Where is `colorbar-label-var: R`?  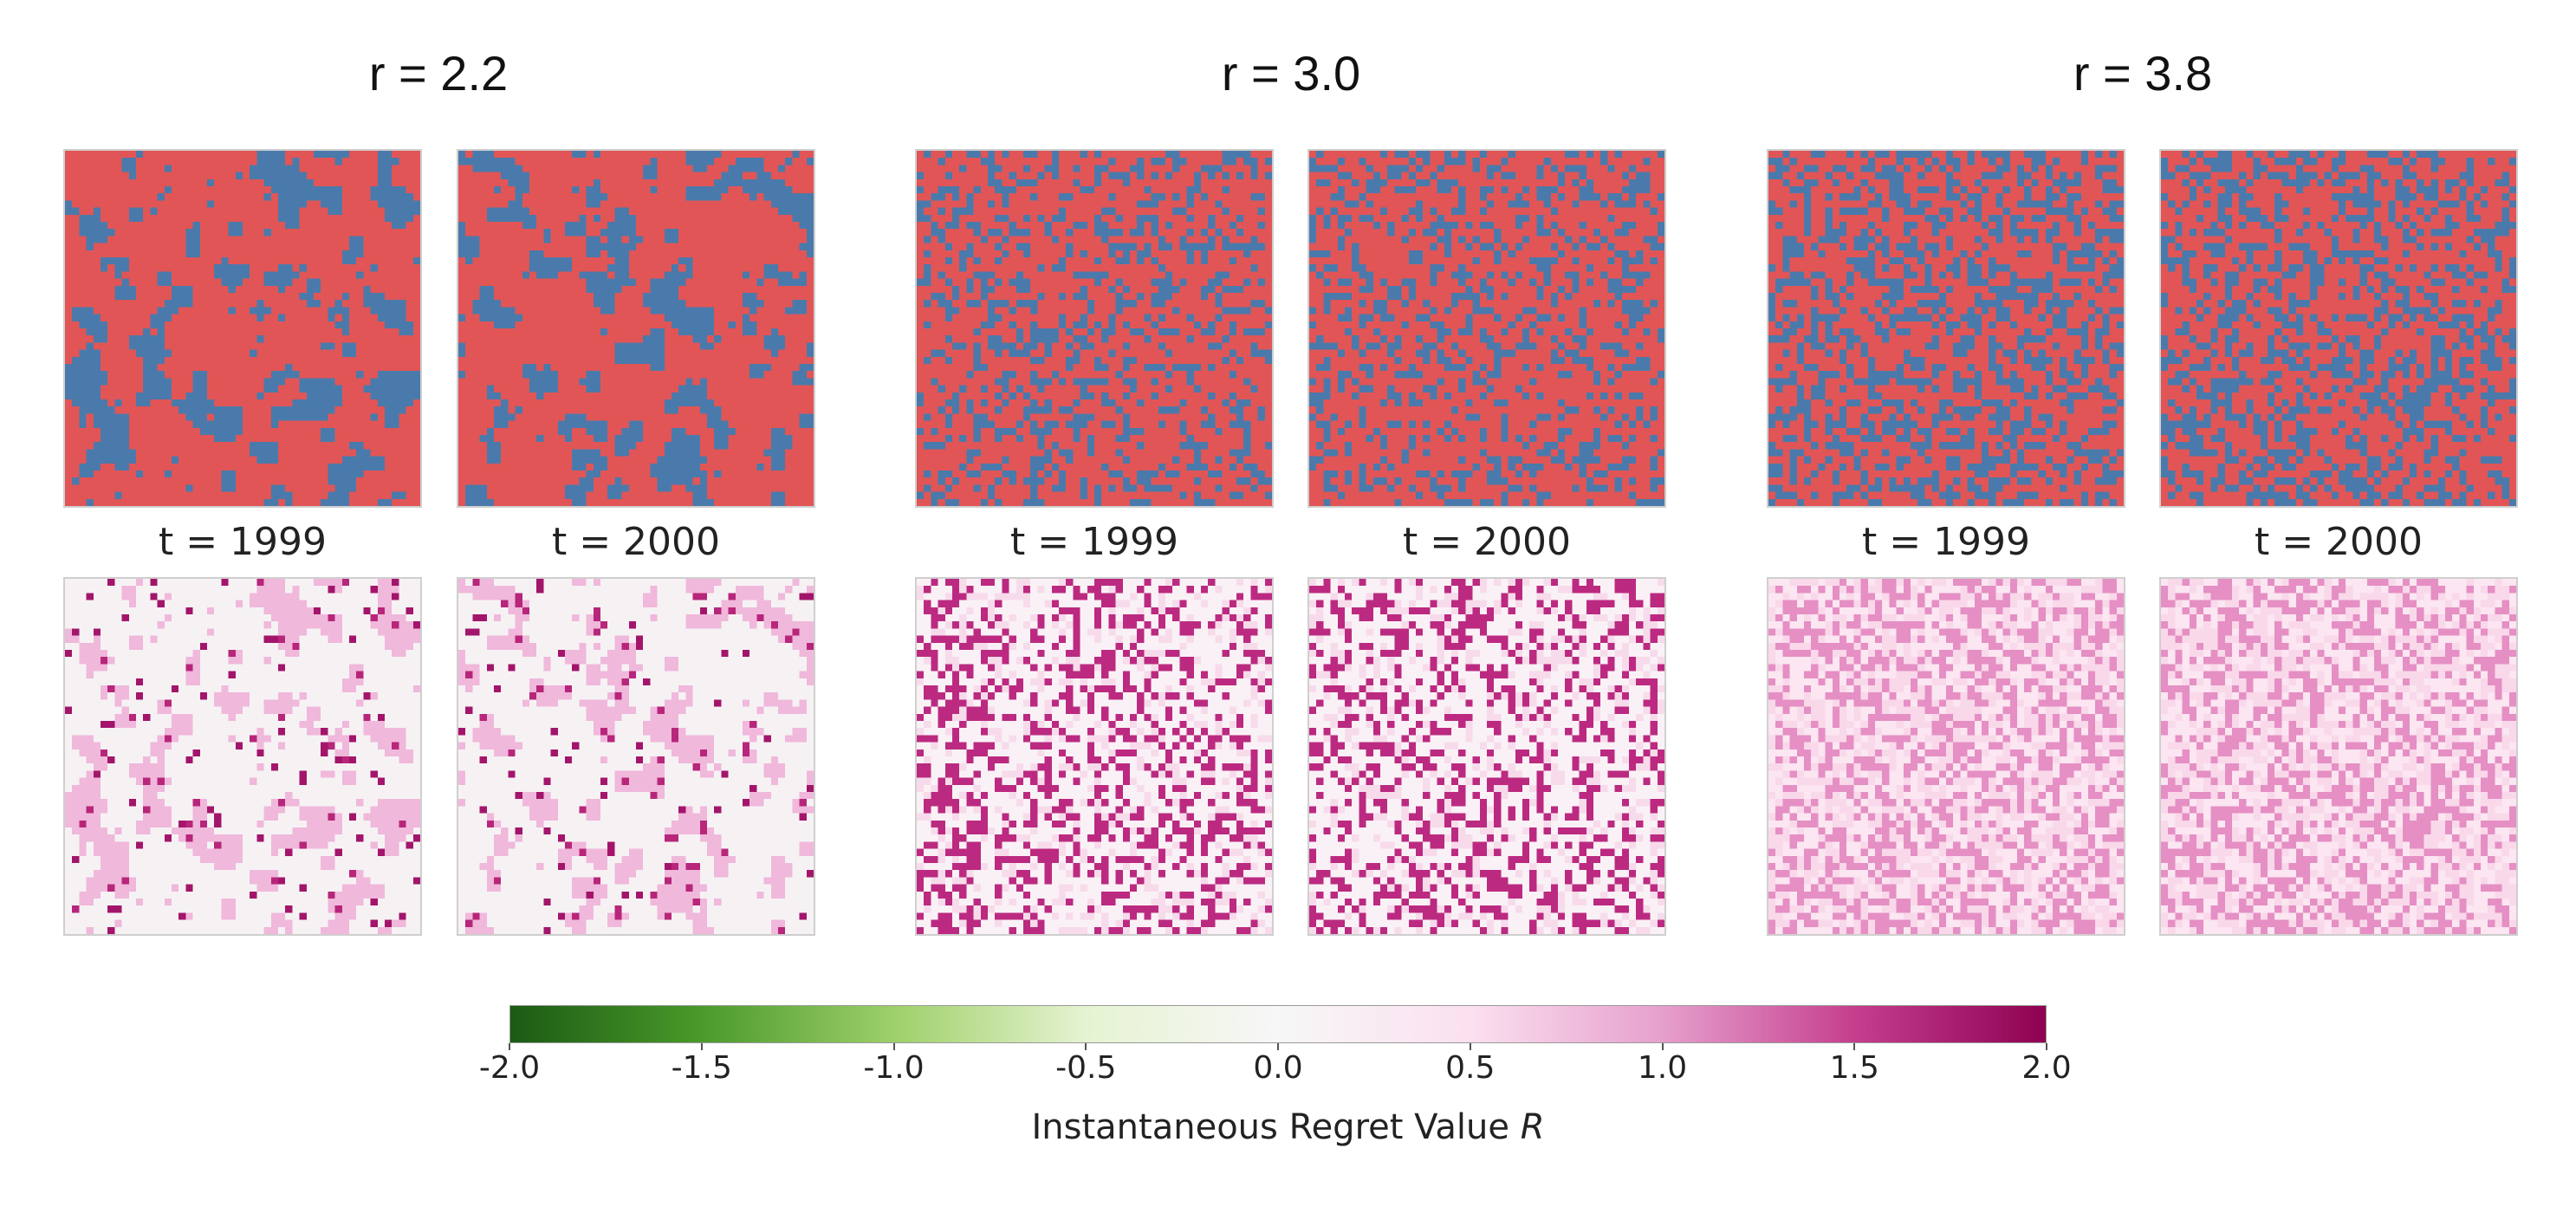
colorbar-label-var: R is located at coordinates (1532, 1127).